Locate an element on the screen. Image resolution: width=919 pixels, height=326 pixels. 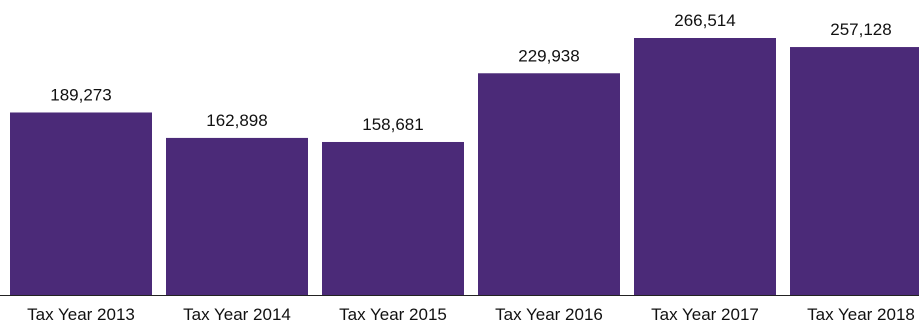
category-label-2: Tax Year 2014 is located at coordinates (237, 314).